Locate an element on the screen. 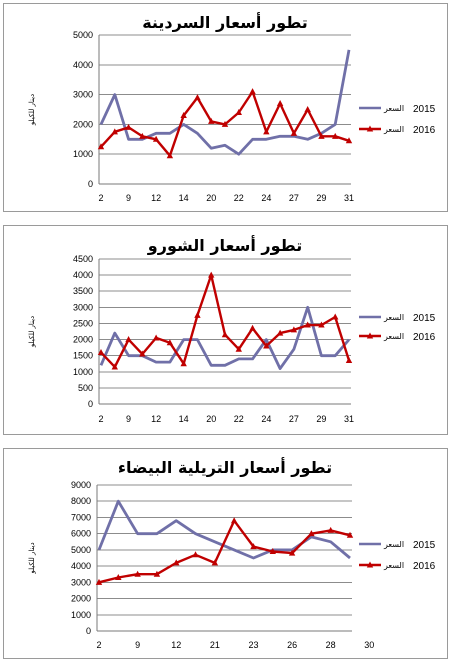 The height and width of the screenshot is (662, 451). x-tick-label: 22 is located at coordinates (239, 198).